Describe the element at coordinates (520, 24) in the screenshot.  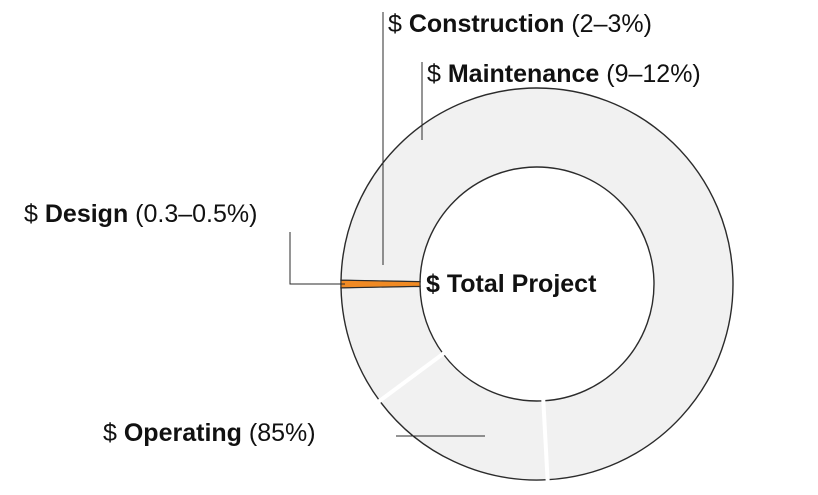
I see `label-construction: $ Construction (2–3%)` at that location.